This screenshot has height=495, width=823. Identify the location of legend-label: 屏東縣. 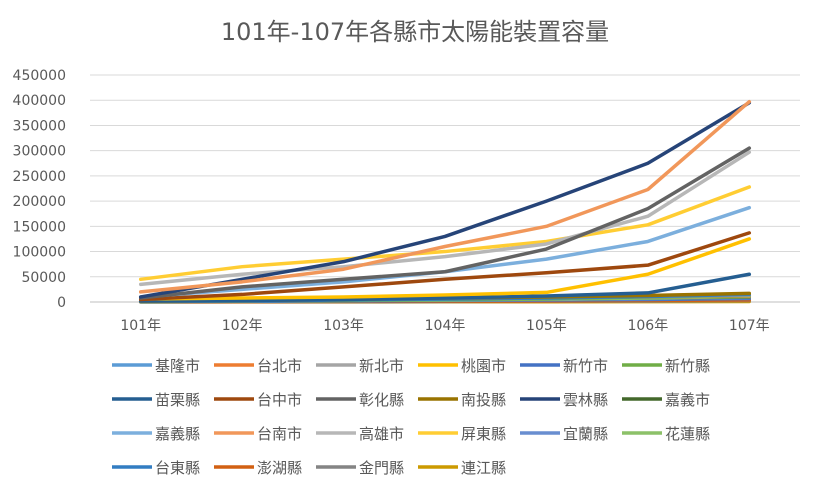
(483, 434).